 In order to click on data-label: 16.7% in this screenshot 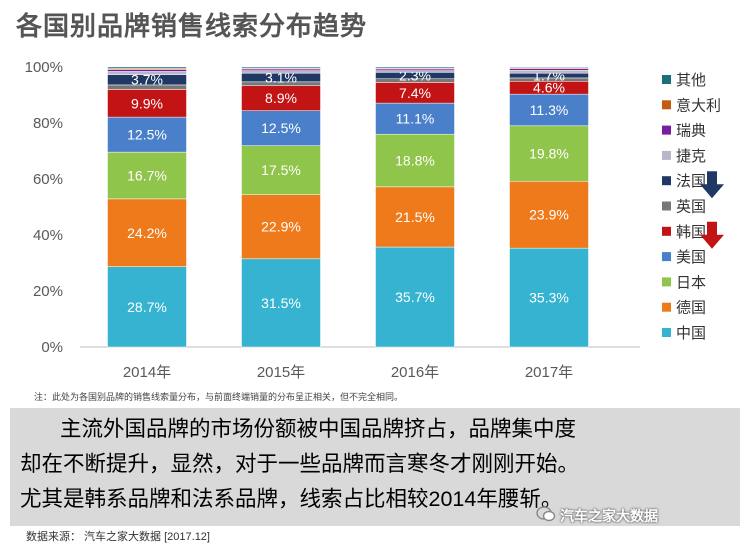, I will do `click(147, 176)`.